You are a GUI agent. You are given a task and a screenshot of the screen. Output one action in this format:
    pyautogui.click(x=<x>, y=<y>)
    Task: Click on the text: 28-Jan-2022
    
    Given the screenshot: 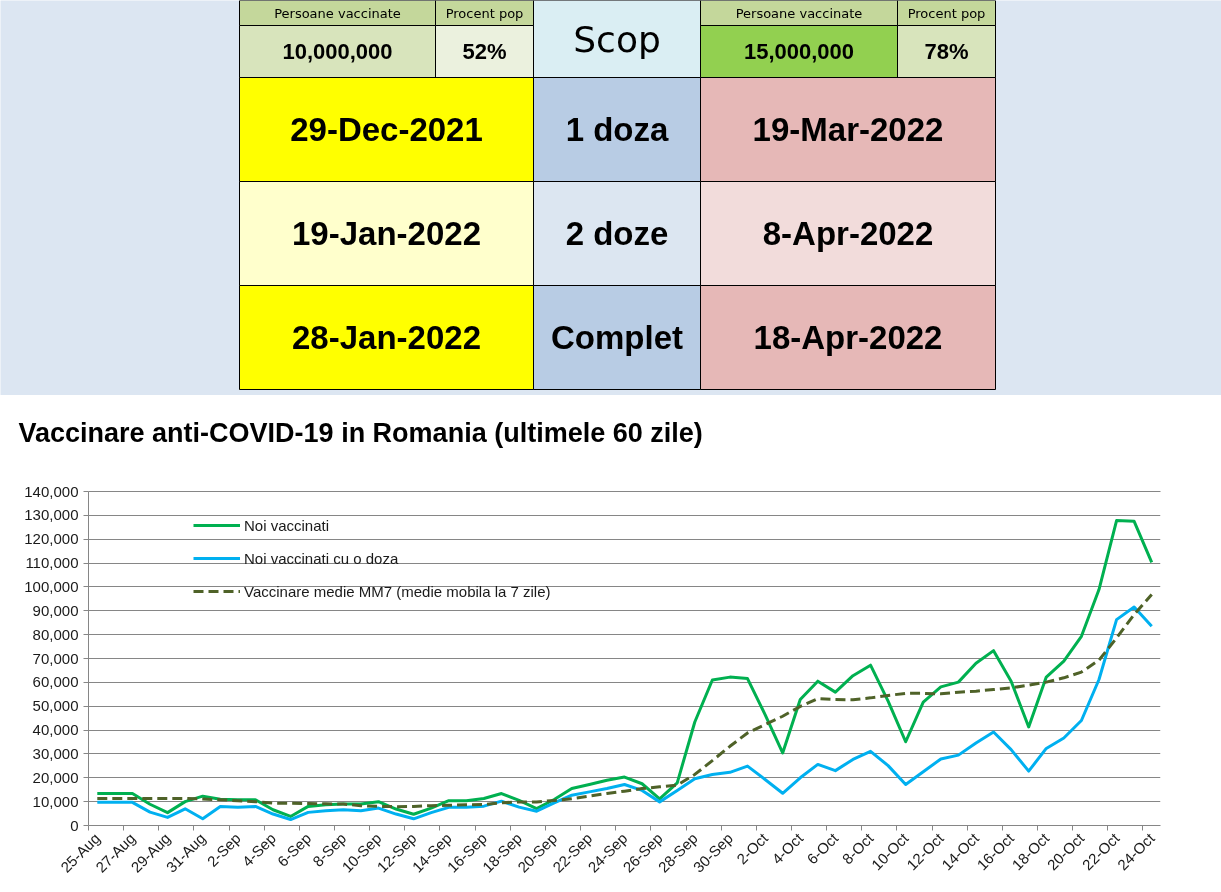 What is the action you would take?
    pyautogui.click(x=386, y=337)
    